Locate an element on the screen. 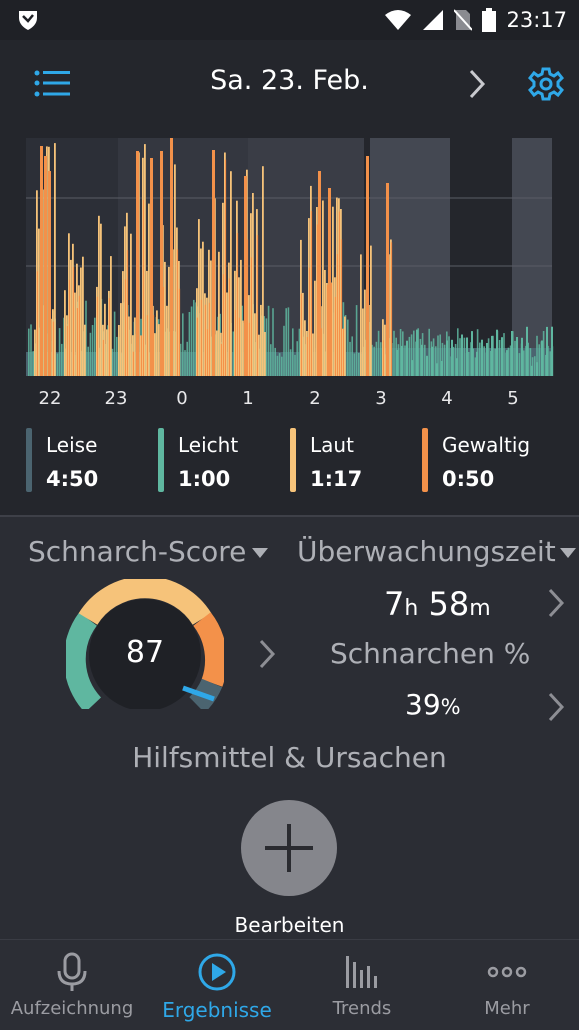 This screenshot has height=1030, width=579. x-tick-label: 23 is located at coordinates (116, 398).